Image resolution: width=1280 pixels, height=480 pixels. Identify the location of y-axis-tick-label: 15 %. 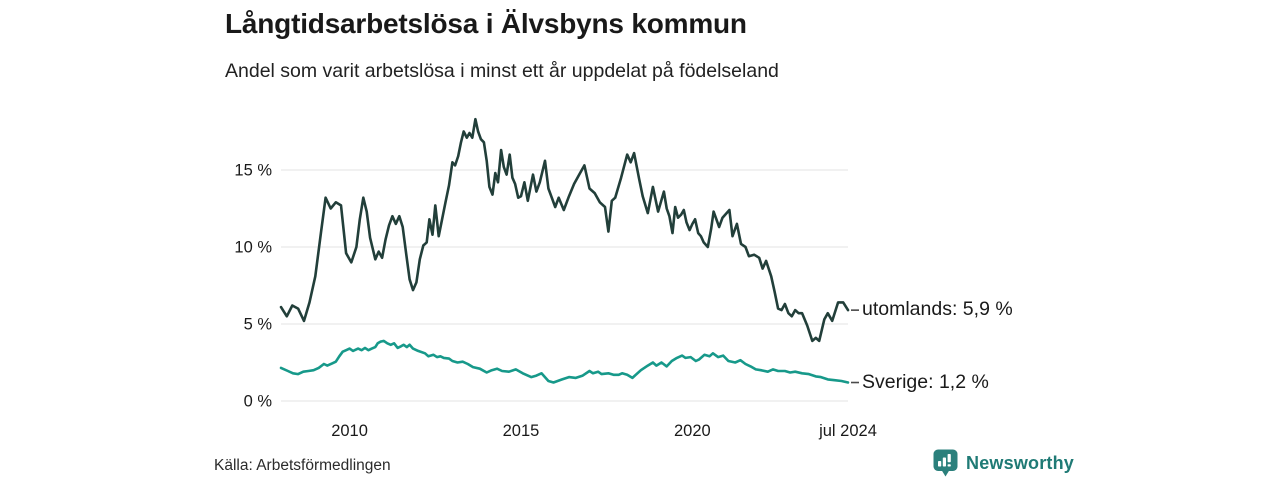
(253, 171).